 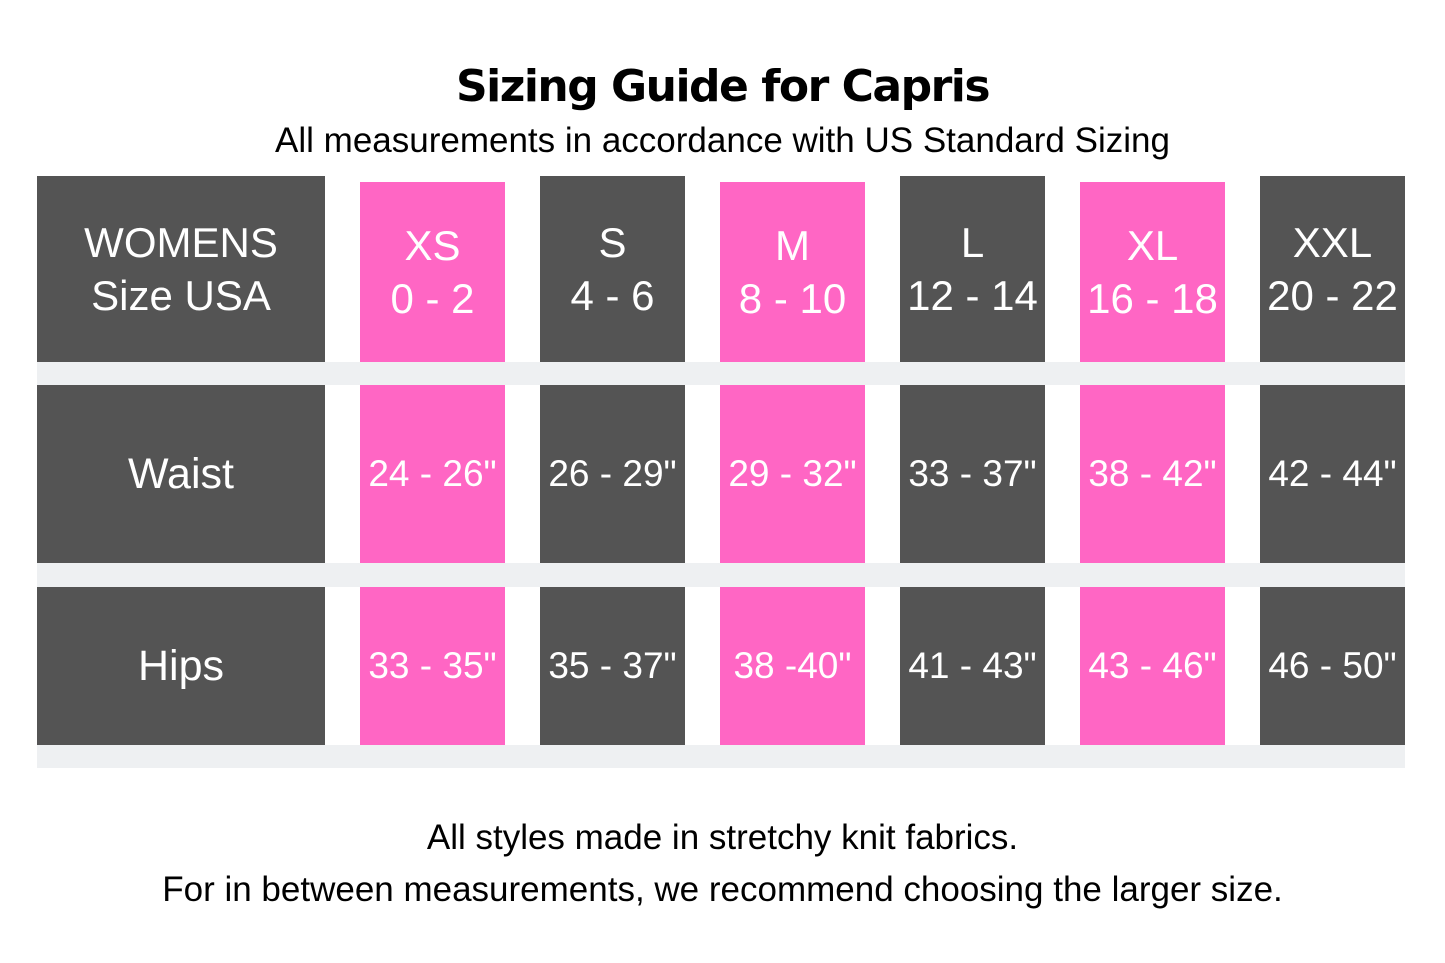 I want to click on size-cell-xxl: XXL 20 - 22, so click(x=1332, y=269).